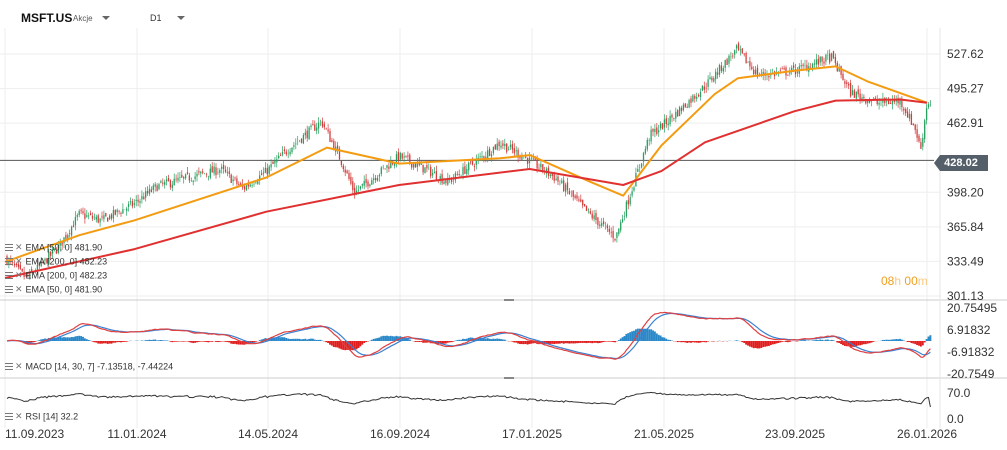 The height and width of the screenshot is (450, 1007). I want to click on x-tick-label: 23.09.2025, so click(795, 434).